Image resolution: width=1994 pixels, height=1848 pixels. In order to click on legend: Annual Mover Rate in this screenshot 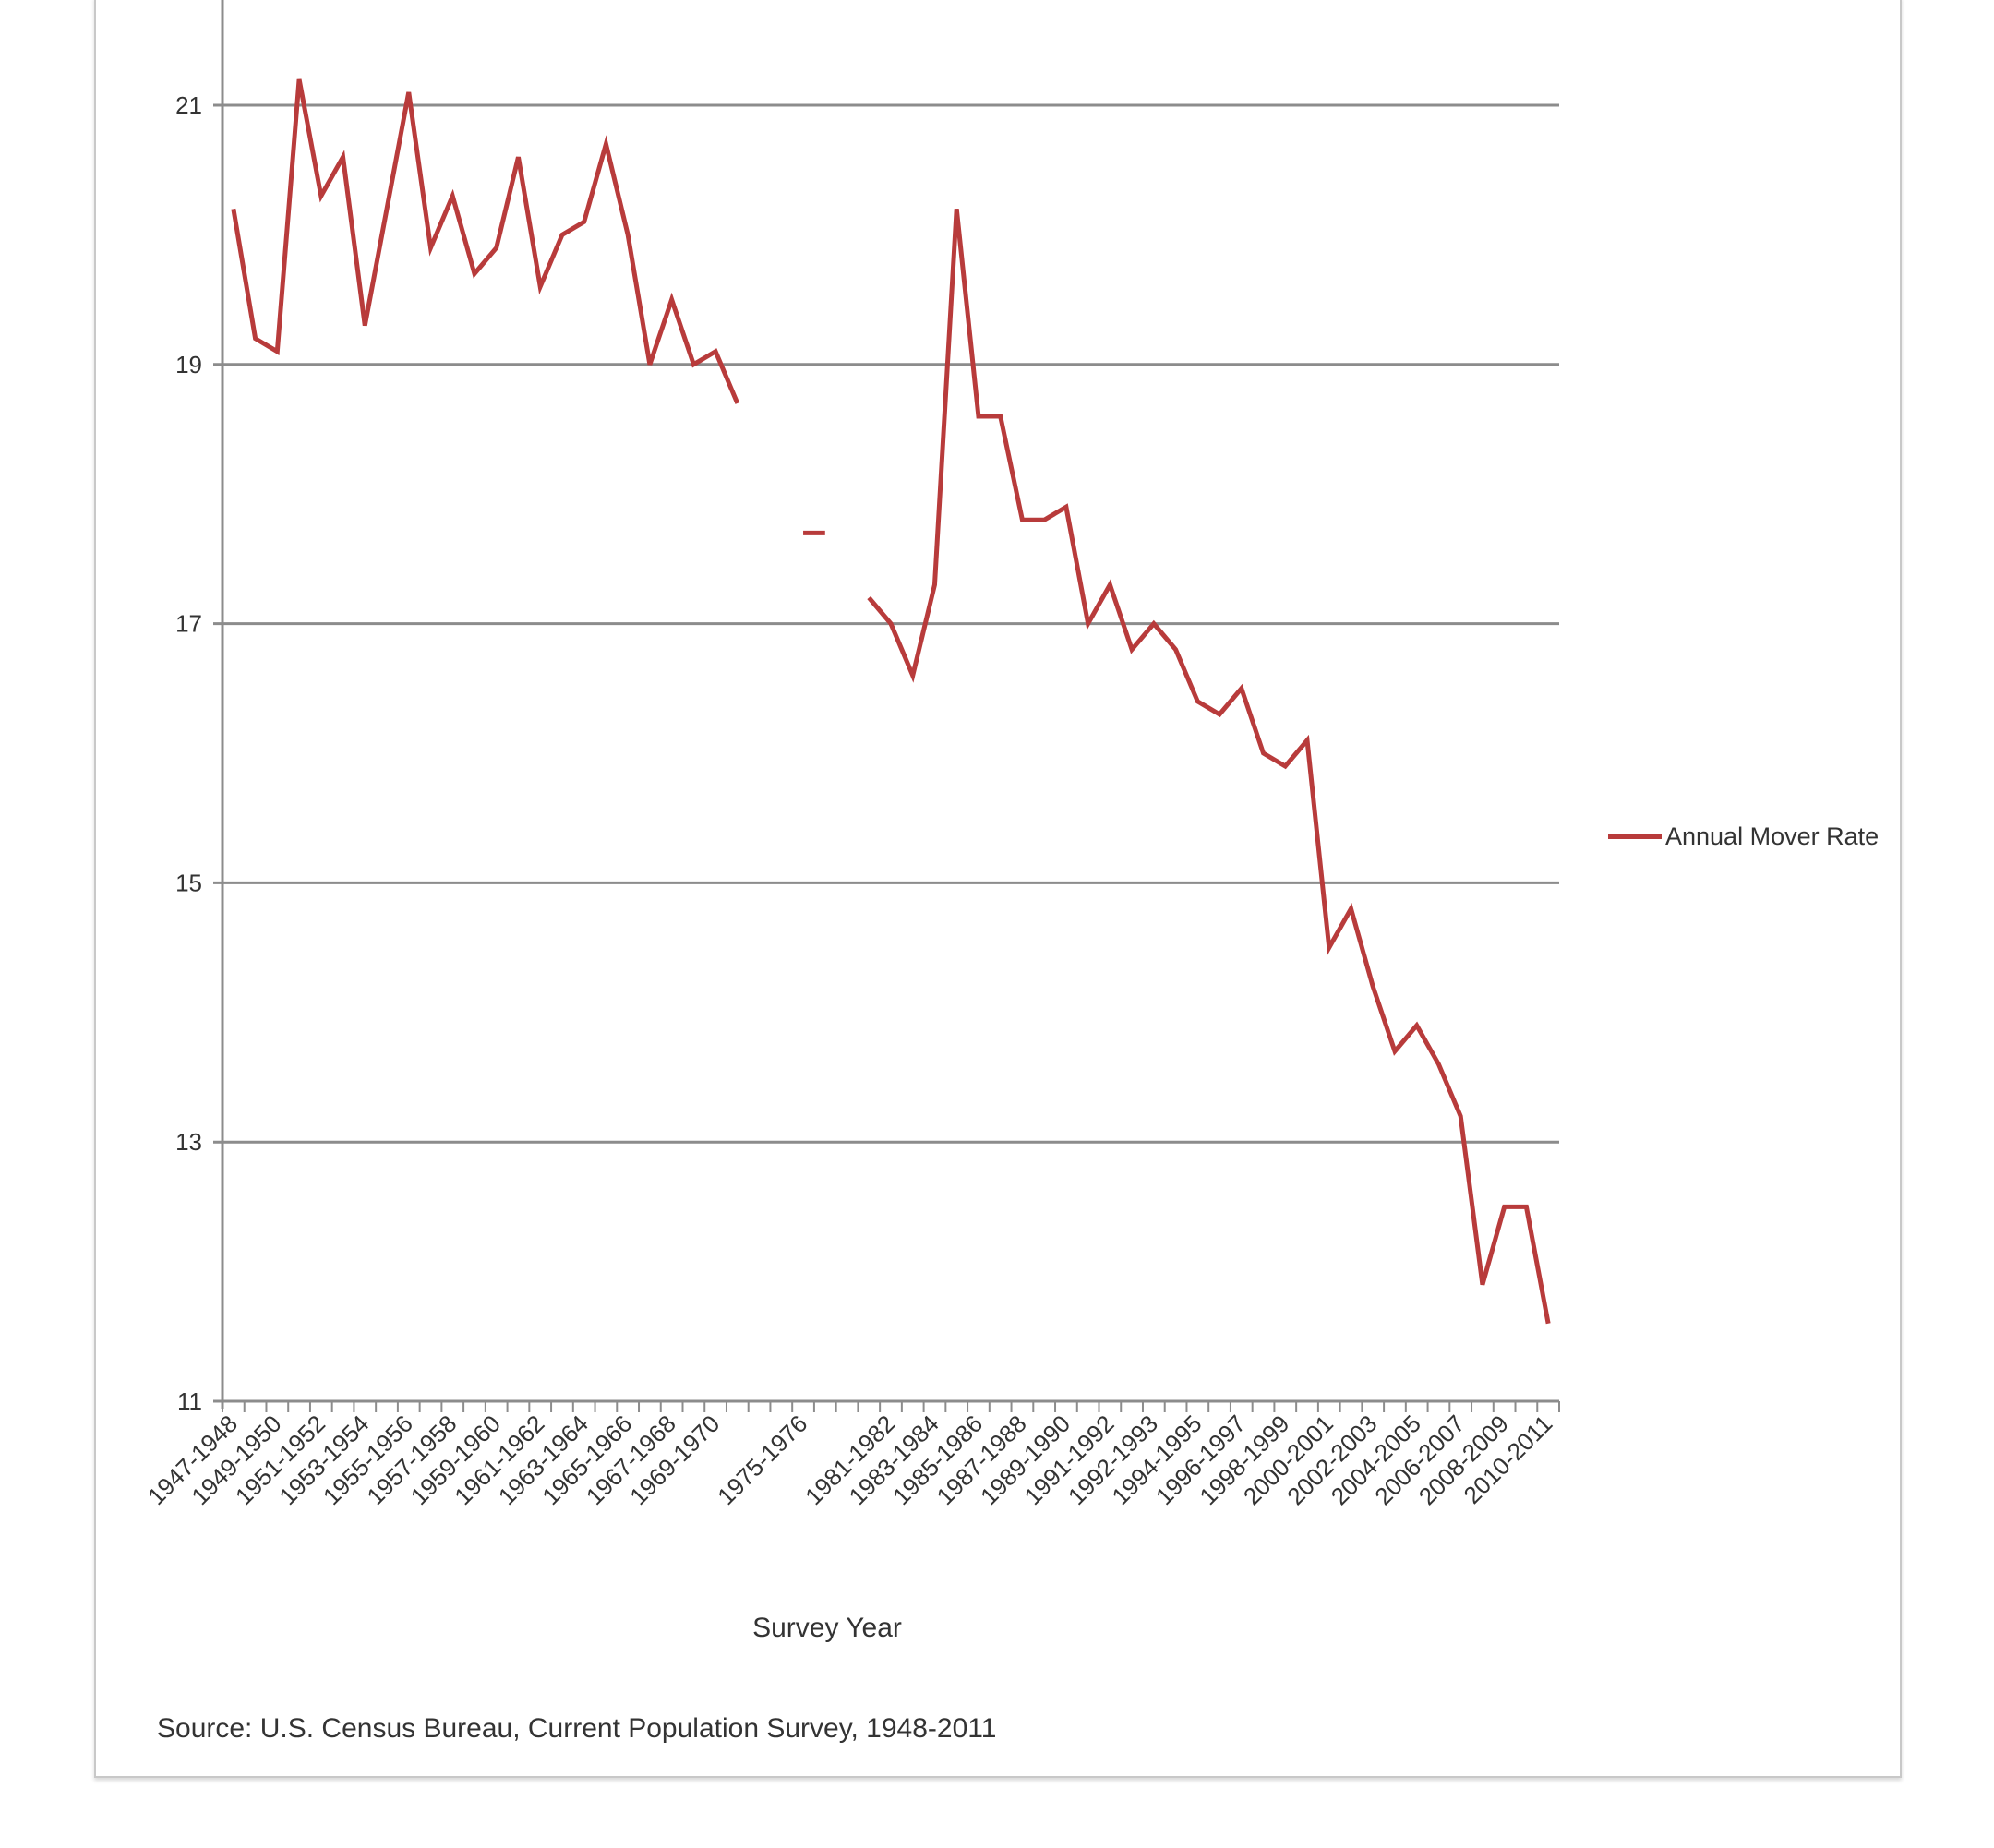, I will do `click(1744, 836)`.